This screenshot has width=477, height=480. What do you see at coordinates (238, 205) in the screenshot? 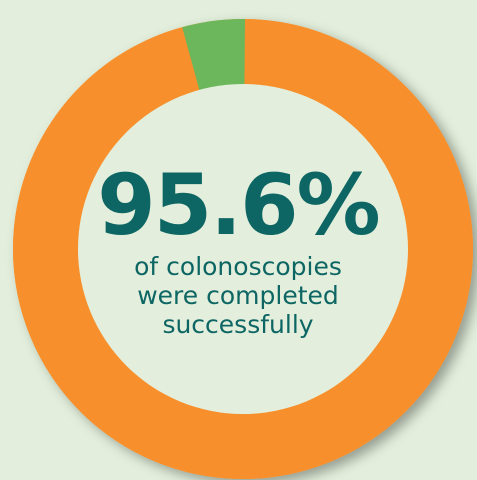
I see `percentage-value: 95.6%` at bounding box center [238, 205].